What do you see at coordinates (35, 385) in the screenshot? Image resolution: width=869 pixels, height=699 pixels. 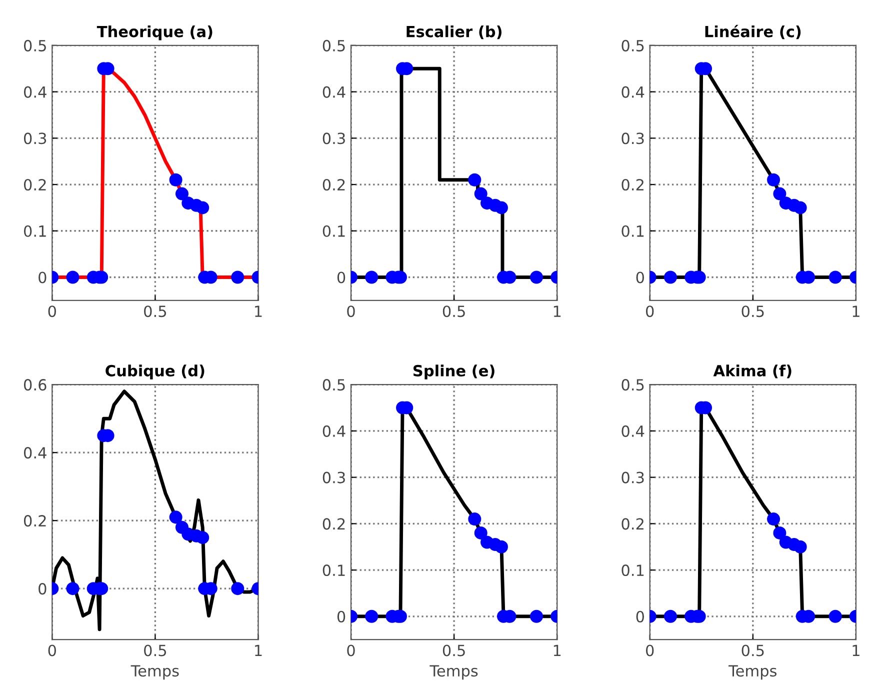 I see `y-tick-label: 0.6` at bounding box center [35, 385].